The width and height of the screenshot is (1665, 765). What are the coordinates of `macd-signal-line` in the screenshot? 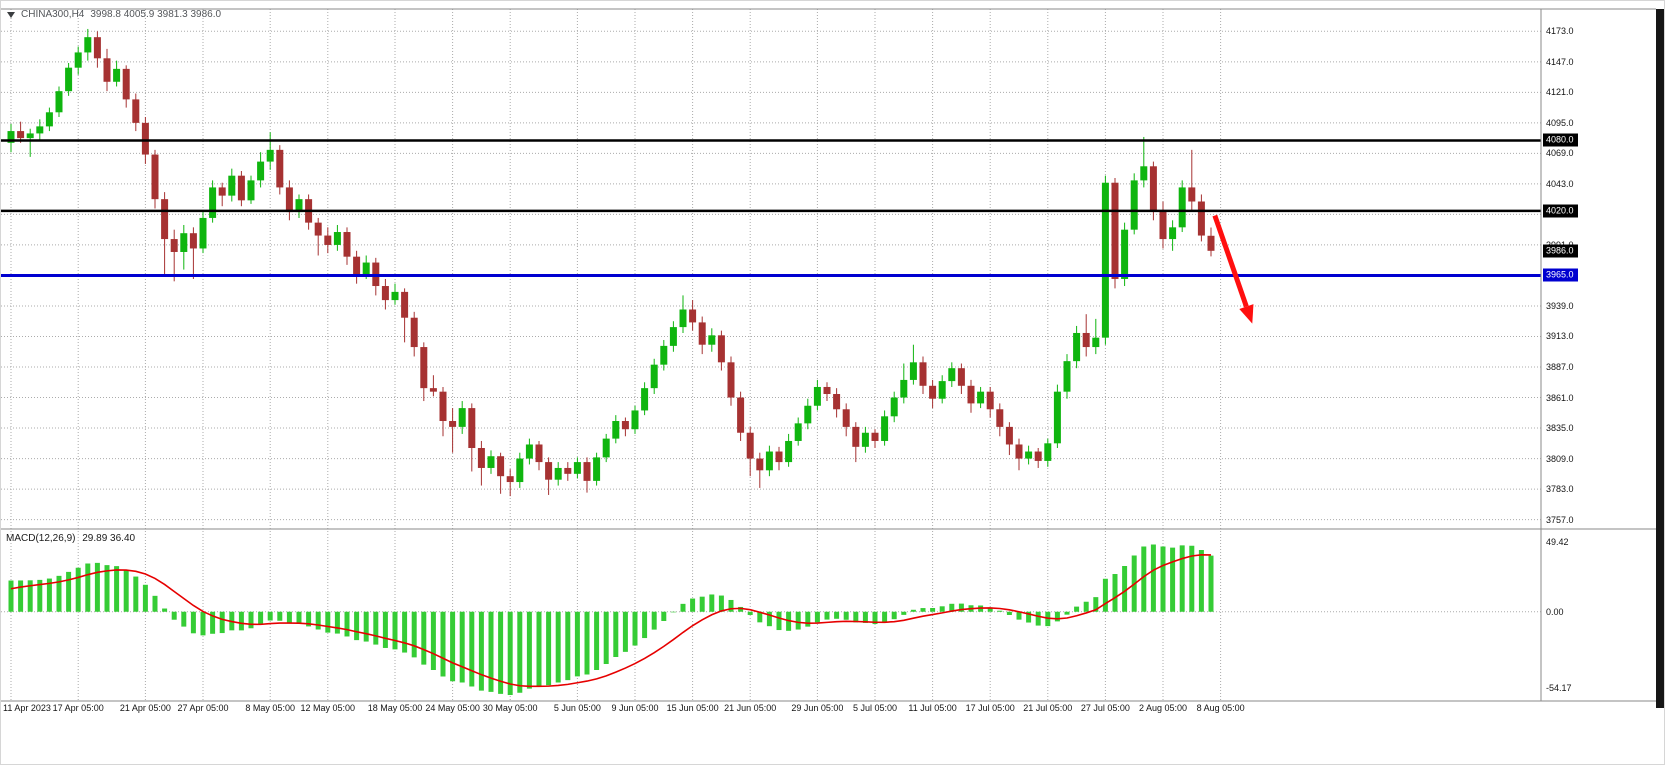 It's located at (611, 621).